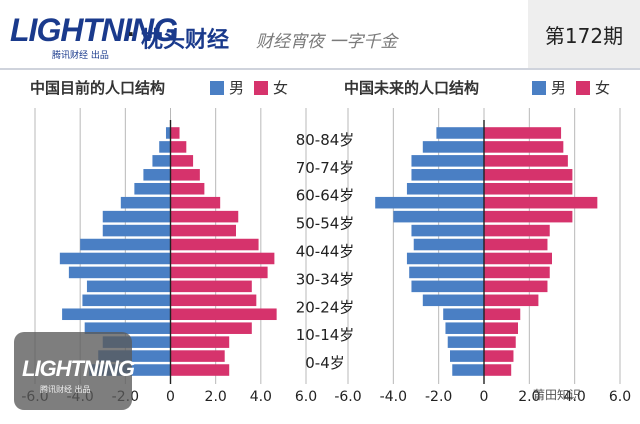  What do you see at coordinates (557, 395) in the screenshot?
I see `wechat-watermark: 莆田知识` at bounding box center [557, 395].